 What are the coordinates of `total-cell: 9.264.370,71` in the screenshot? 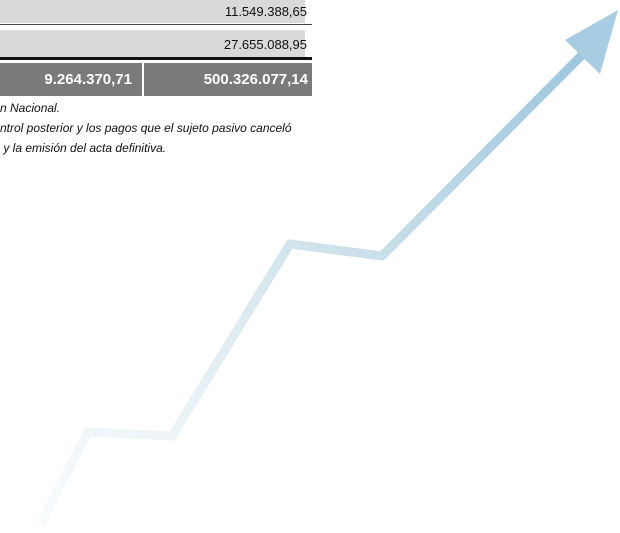 It's located at (88, 79).